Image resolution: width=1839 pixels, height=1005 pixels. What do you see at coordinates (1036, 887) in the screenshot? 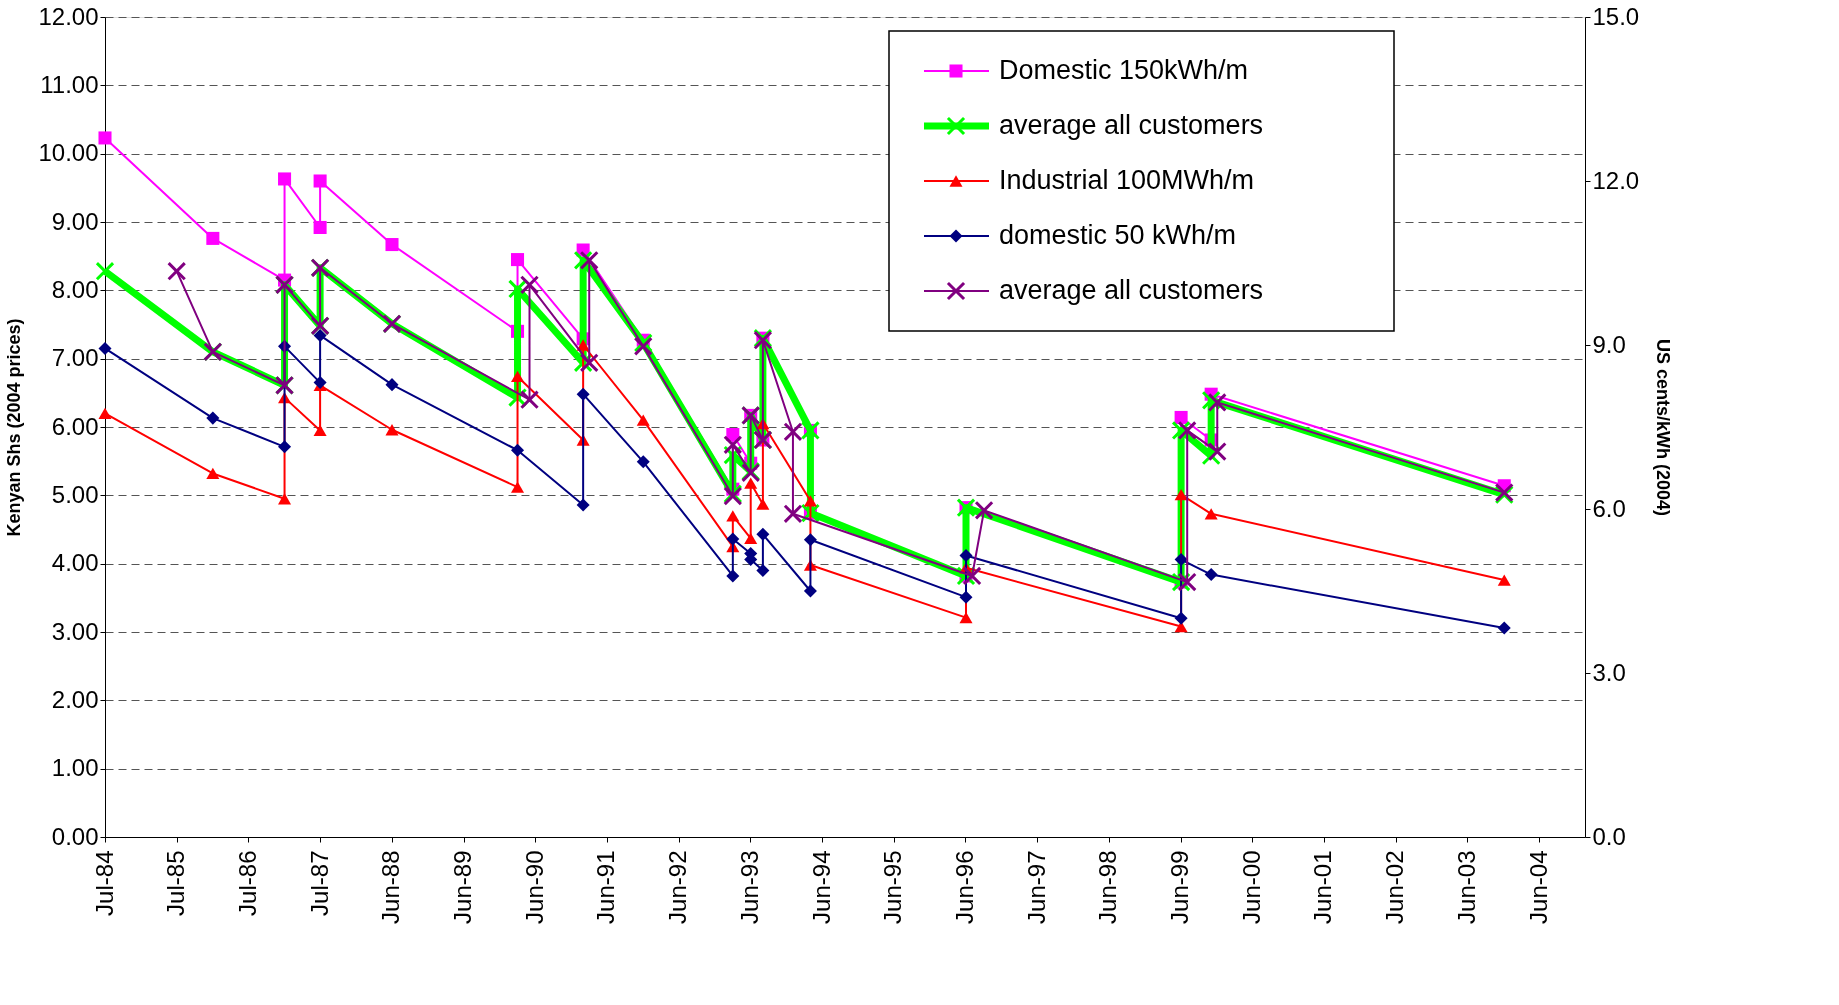
I see `x-tick-label: Jun-97` at bounding box center [1036, 887].